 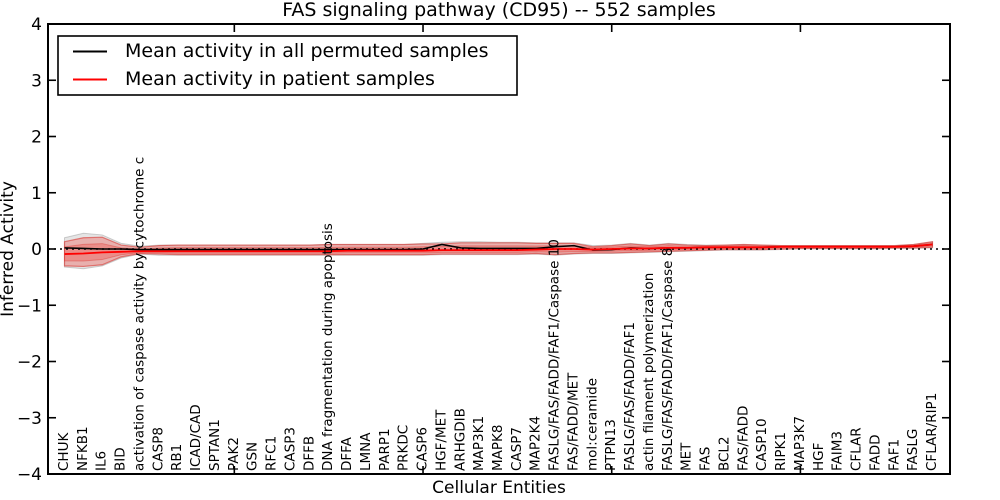 I want to click on entity-tick-label: FAS, so click(x=706, y=459).